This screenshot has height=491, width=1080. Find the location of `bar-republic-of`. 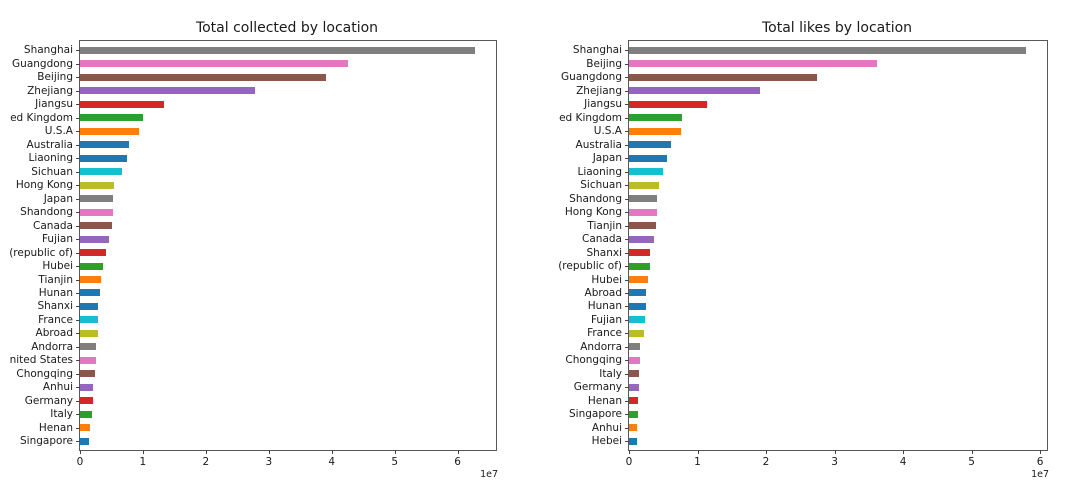

bar-republic-of is located at coordinates (93, 253).